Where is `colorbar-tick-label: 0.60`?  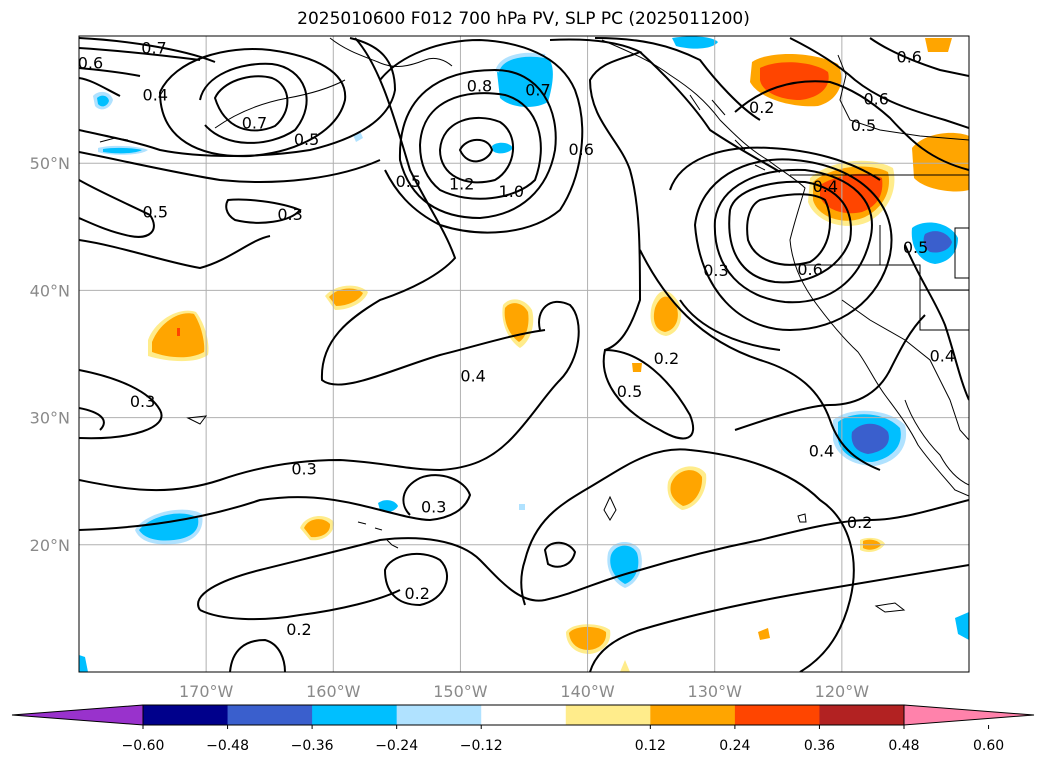 colorbar-tick-label: 0.60 is located at coordinates (988, 746).